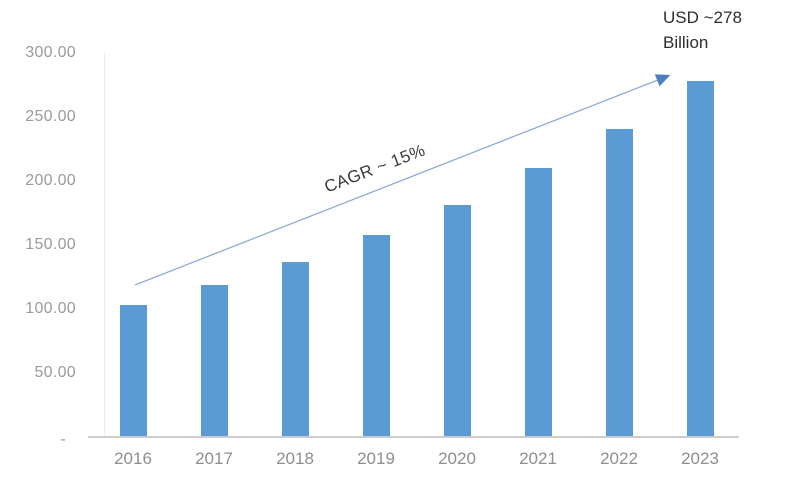 This screenshot has height=490, width=800. I want to click on x-axis-tick-label: 2019, so click(376, 458).